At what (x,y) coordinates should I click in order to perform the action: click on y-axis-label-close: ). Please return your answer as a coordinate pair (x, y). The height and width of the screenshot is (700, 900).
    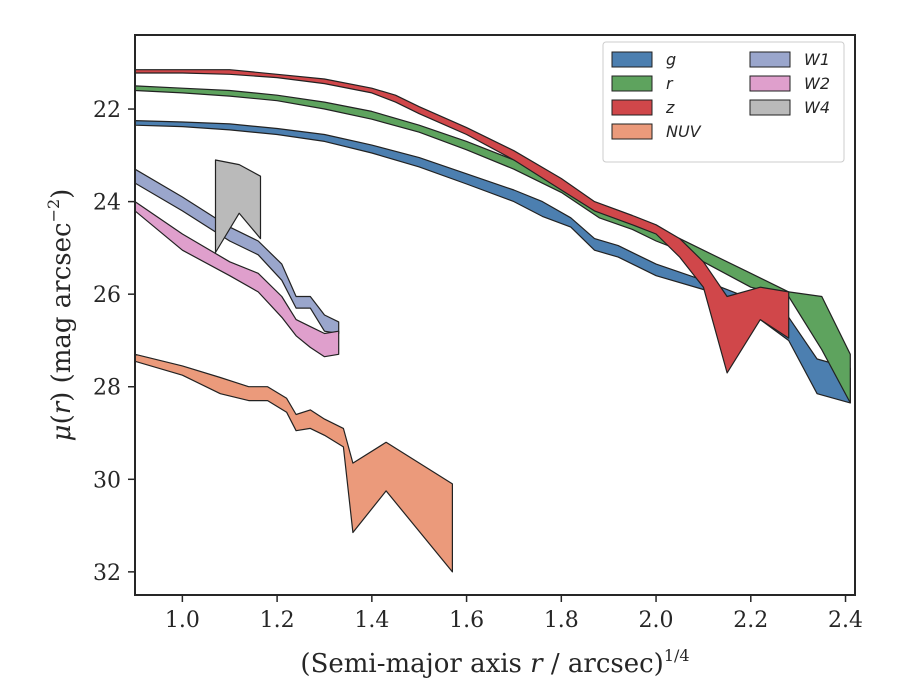
    Looking at the image, I should click on (62, 194).